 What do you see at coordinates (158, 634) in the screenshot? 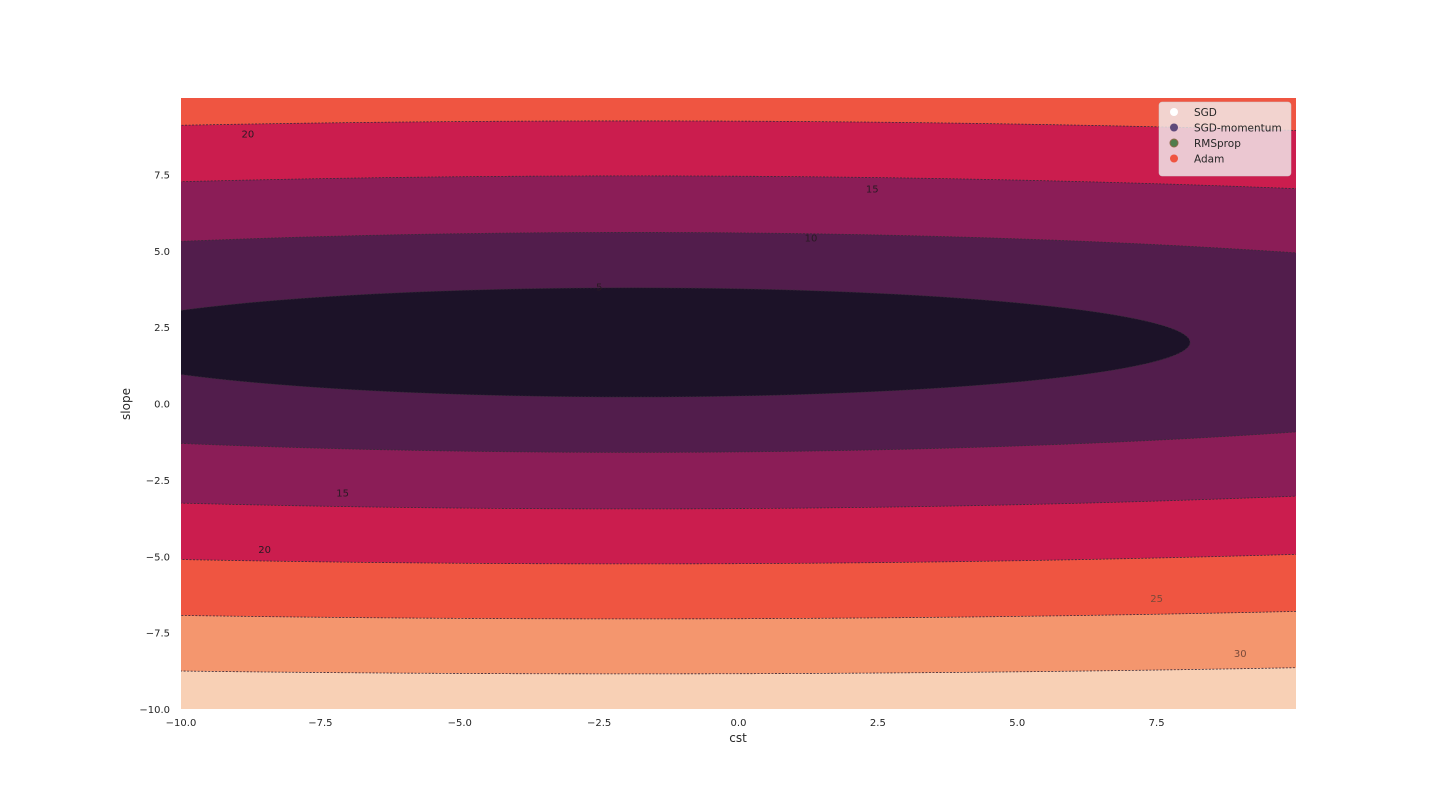
I see `y-tick-label: −7.5` at bounding box center [158, 634].